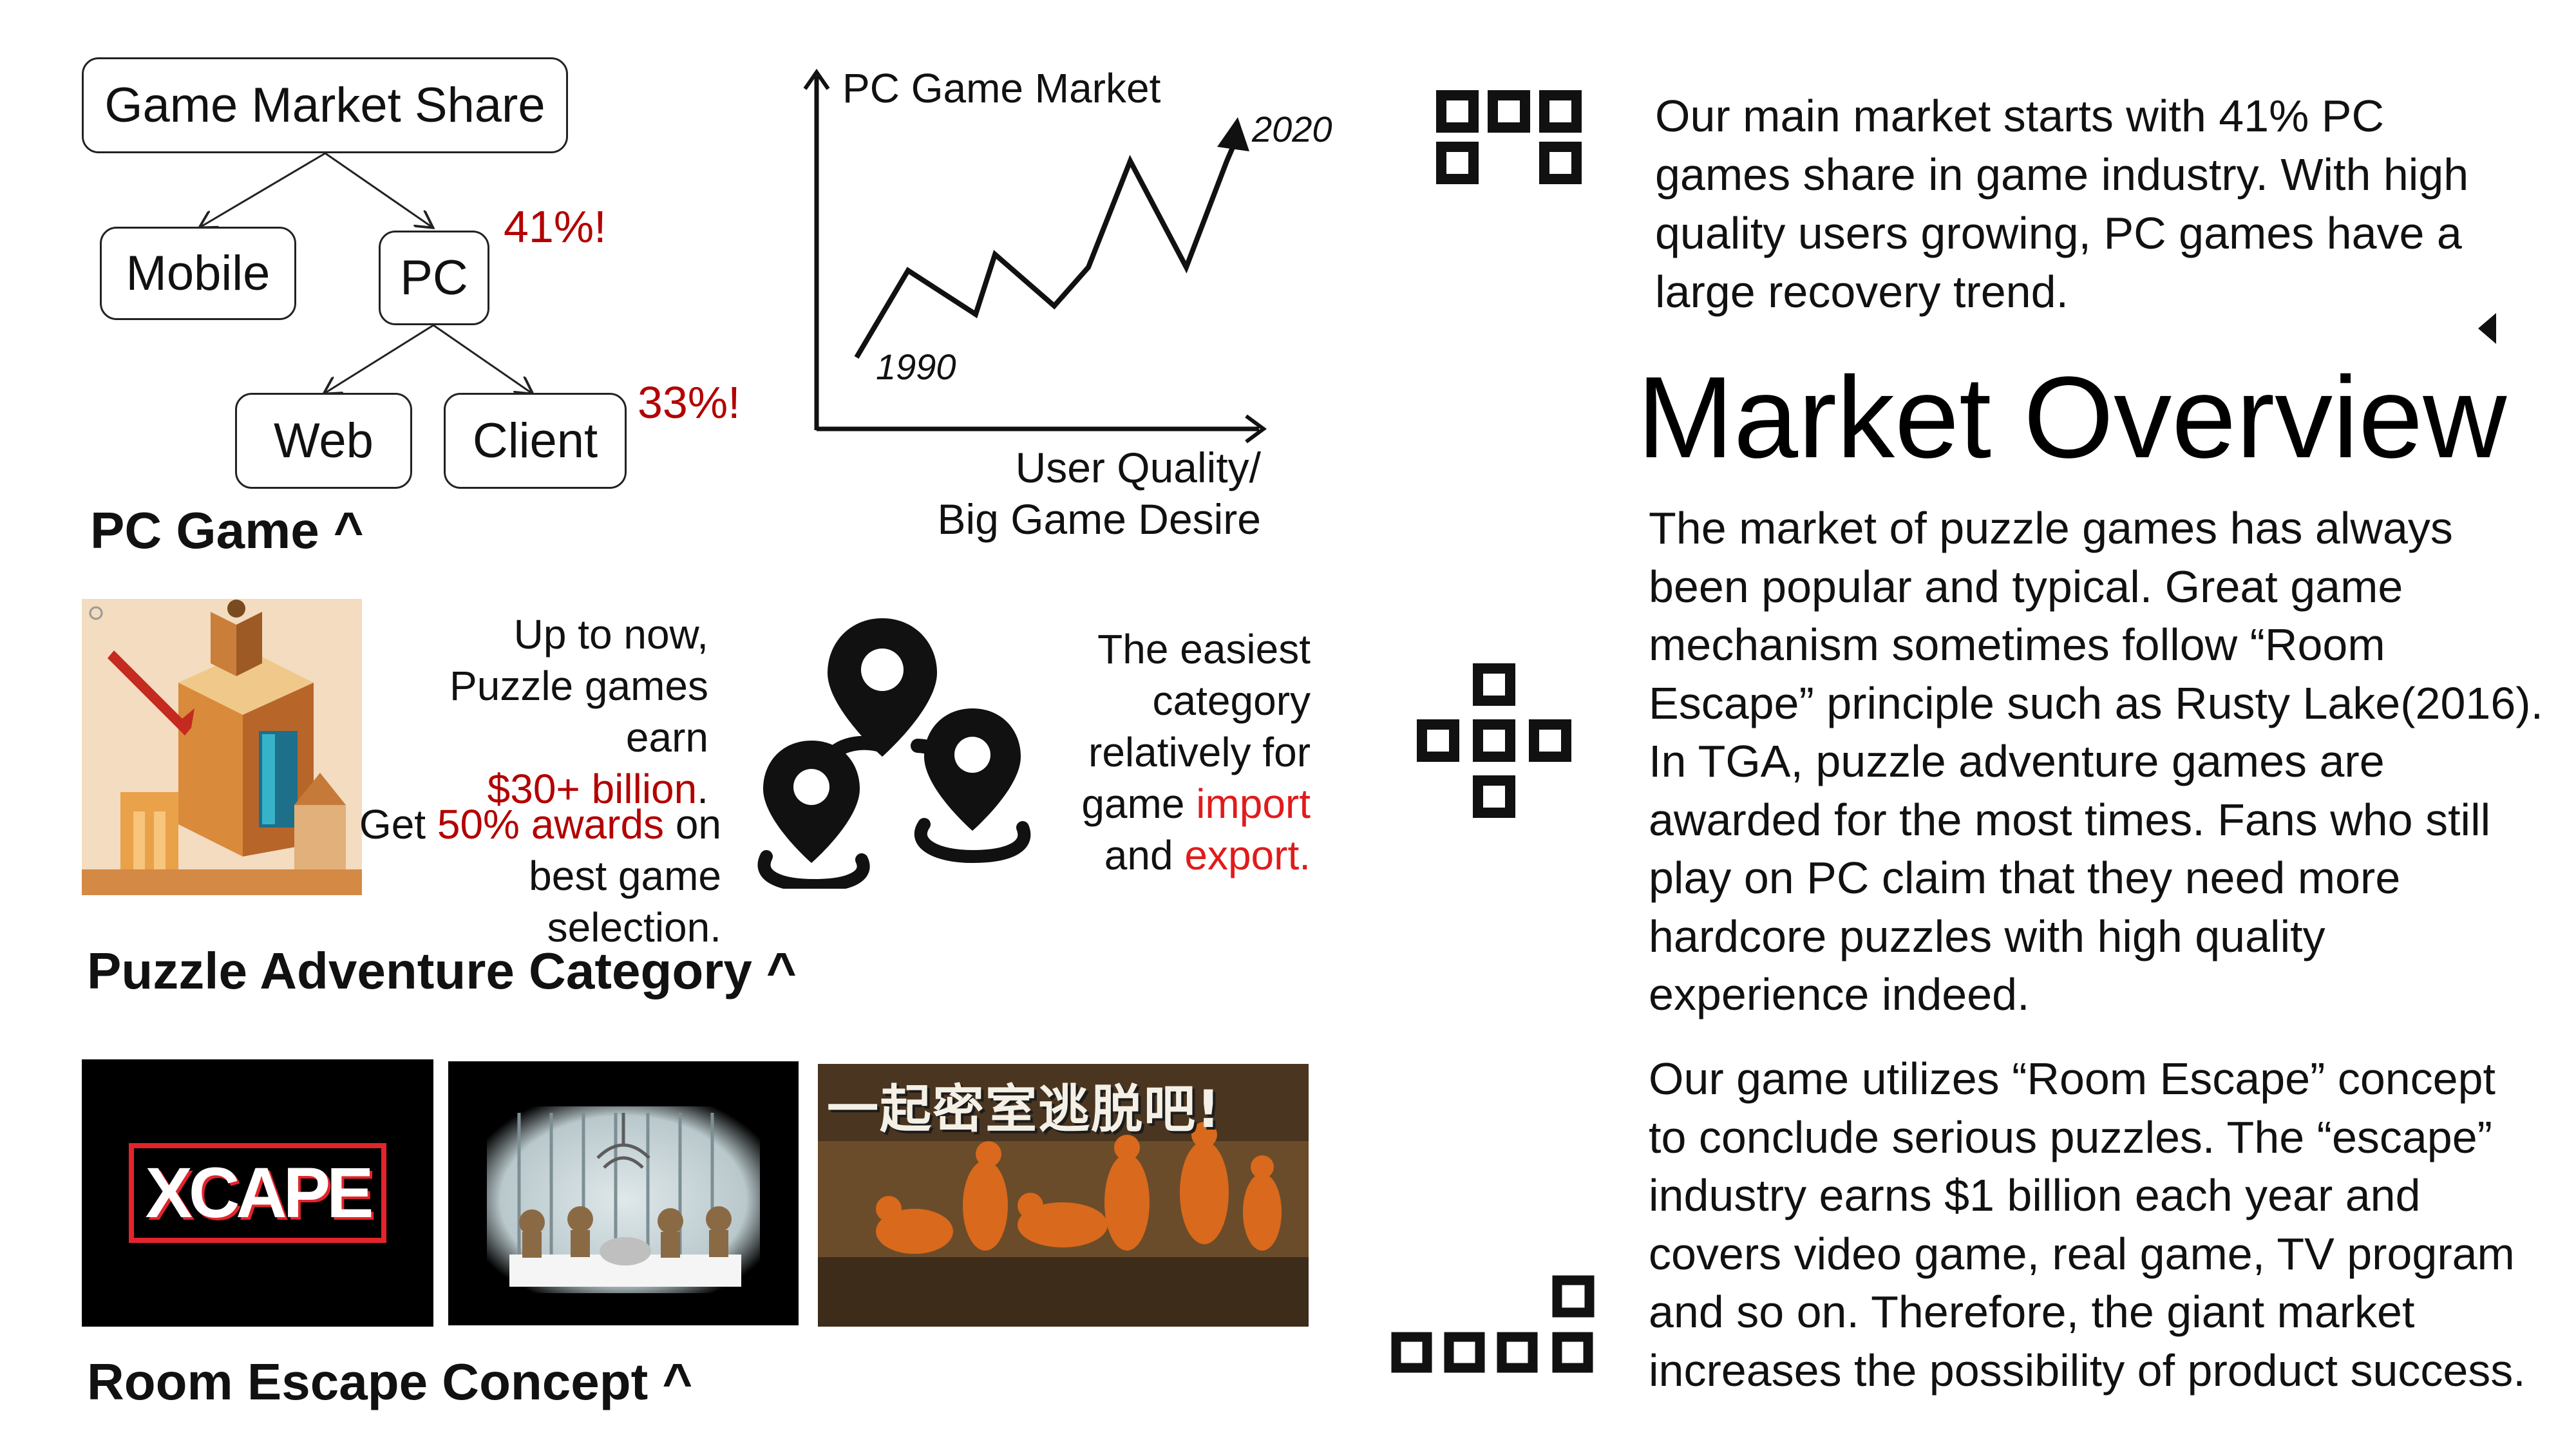 This screenshot has width=2576, height=1449. I want to click on location-pins-icon, so click(894, 753).